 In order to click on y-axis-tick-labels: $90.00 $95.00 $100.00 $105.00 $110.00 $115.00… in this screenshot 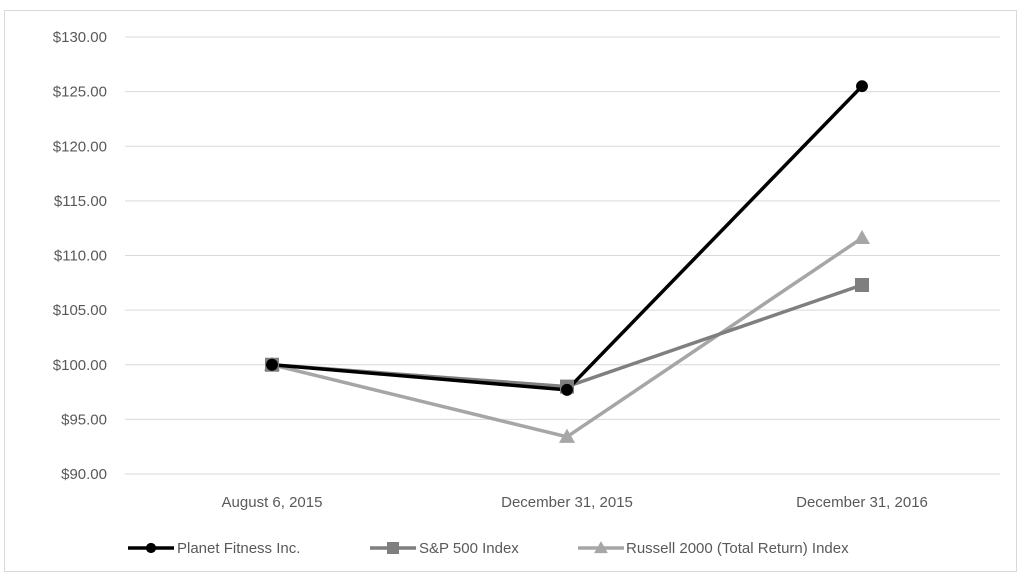, I will do `click(80, 256)`.